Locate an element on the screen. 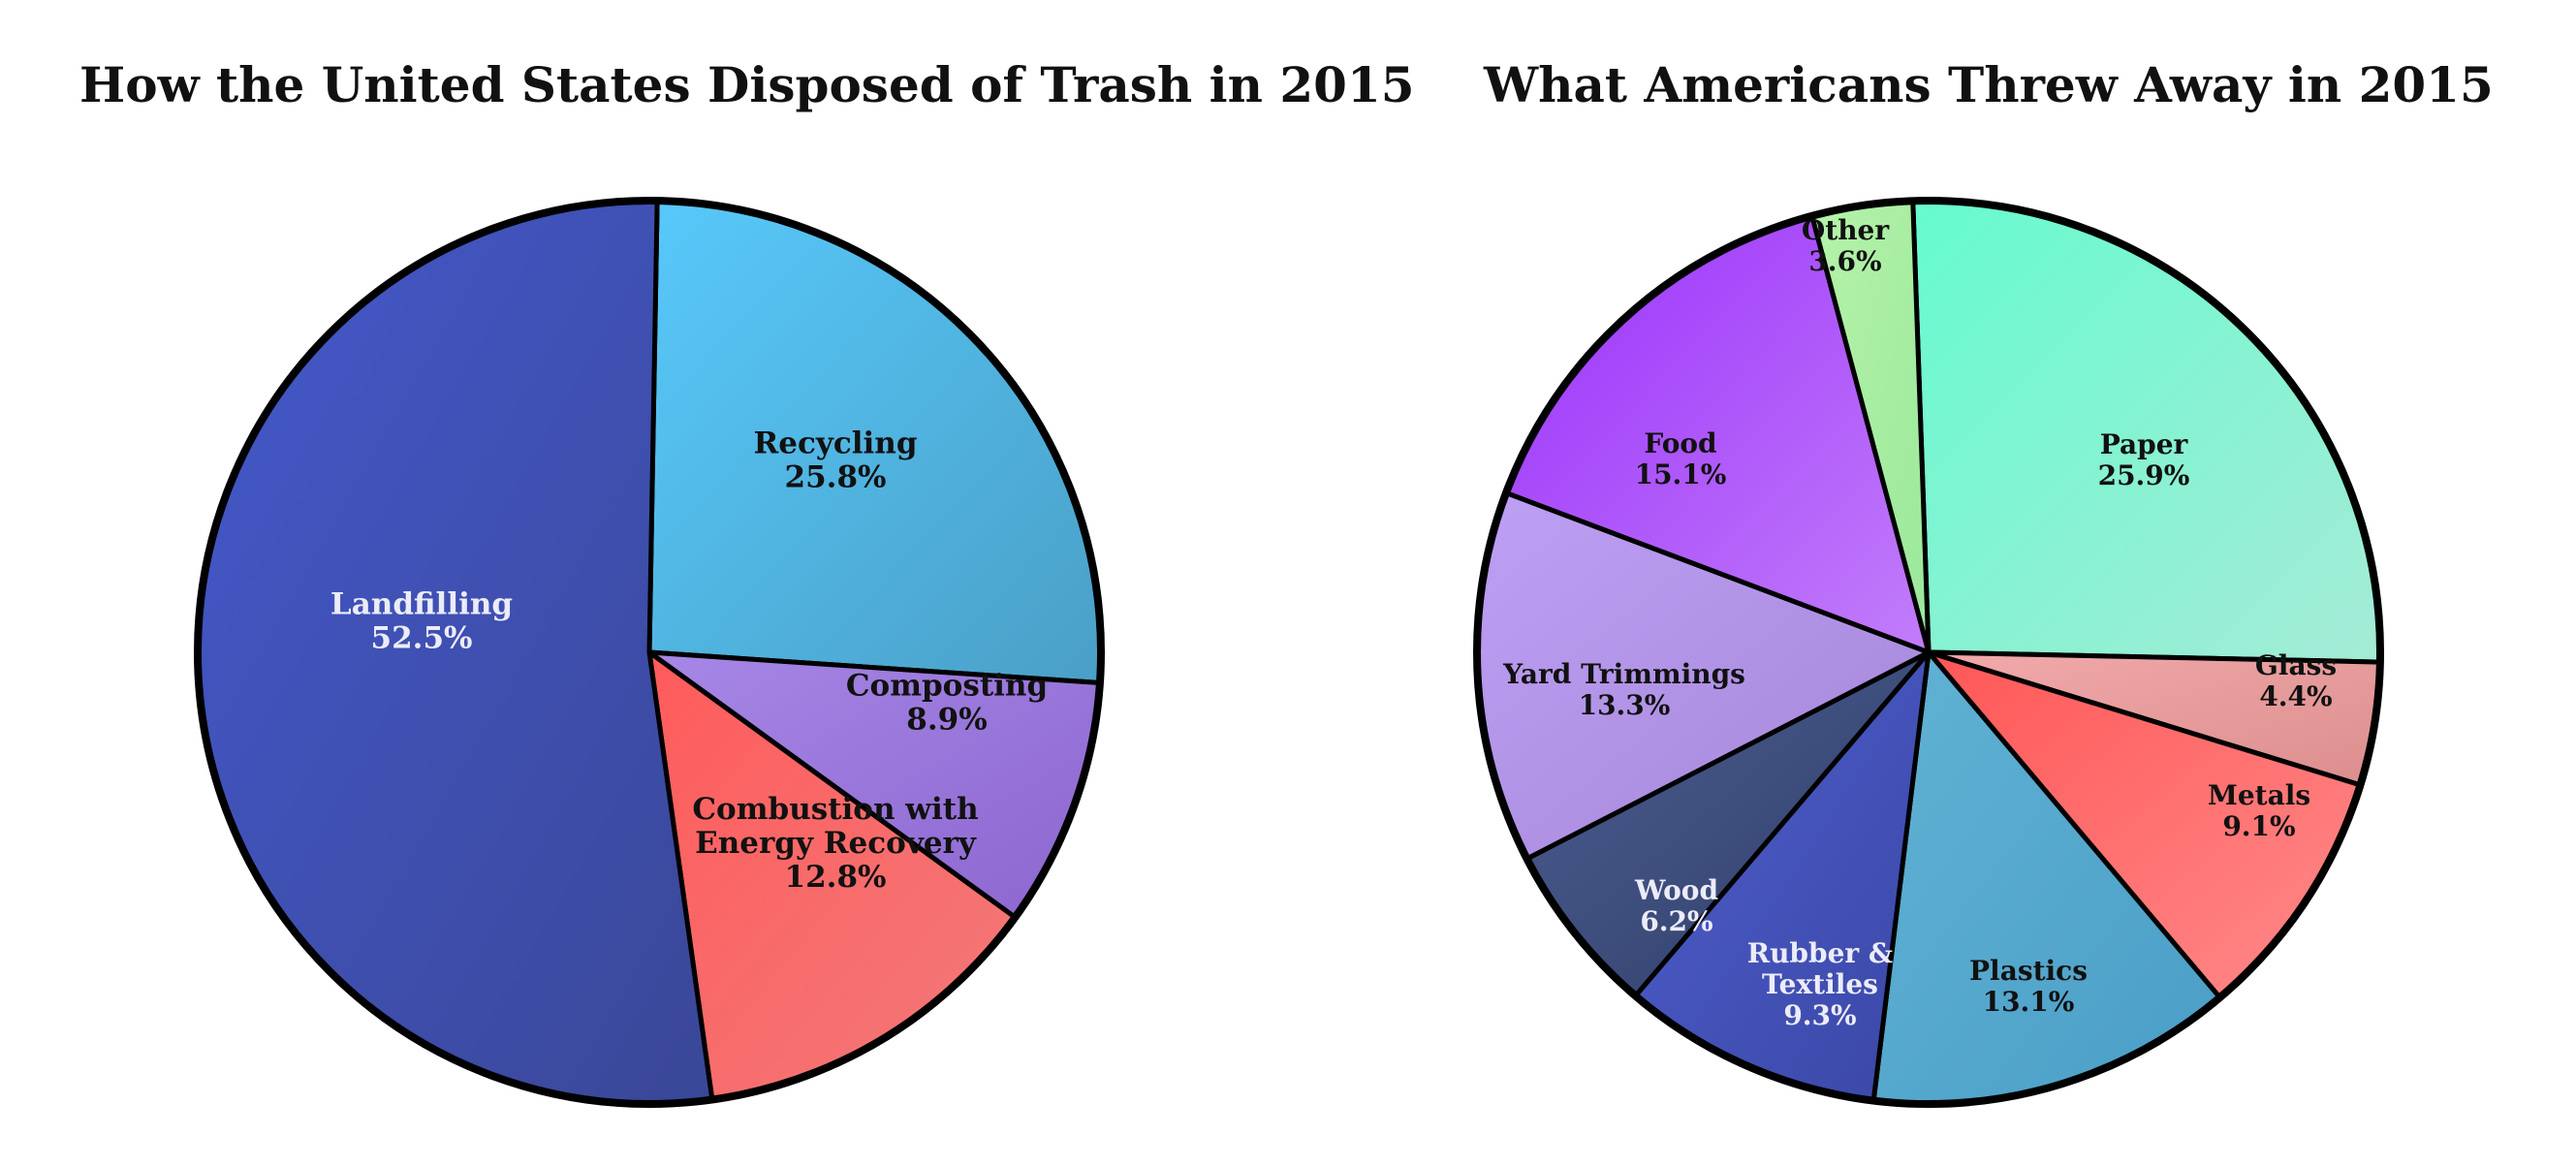 The width and height of the screenshot is (2576, 1167). slice-label-yard-trimmings: Yard Trimmings 13.3% is located at coordinates (1623, 689).